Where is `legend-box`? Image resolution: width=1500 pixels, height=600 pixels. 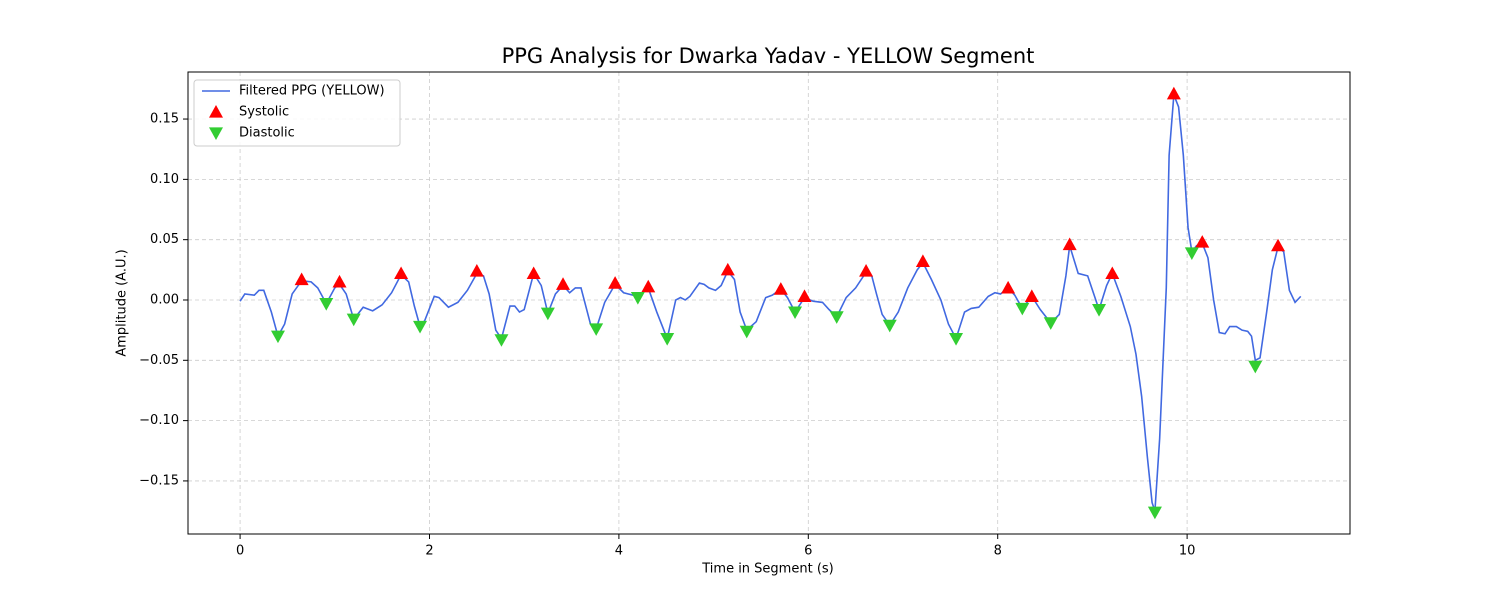
legend-box is located at coordinates (297, 113).